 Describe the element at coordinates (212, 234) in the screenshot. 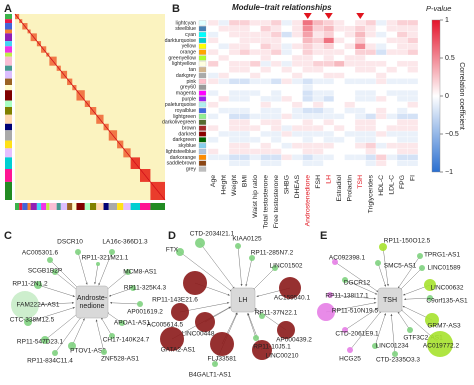

I see `gene-label: CTD-2034I21.1` at that location.